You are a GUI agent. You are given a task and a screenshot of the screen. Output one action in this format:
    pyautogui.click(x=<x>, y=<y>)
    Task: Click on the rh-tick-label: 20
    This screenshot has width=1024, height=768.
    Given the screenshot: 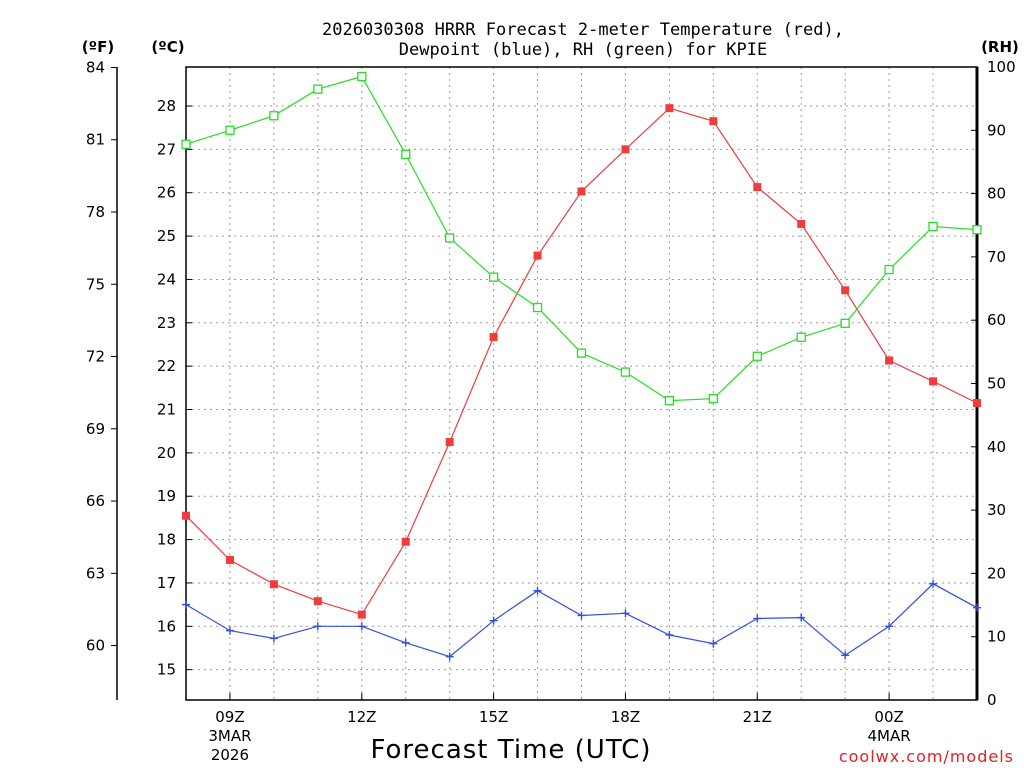 What is the action you would take?
    pyautogui.click(x=996, y=573)
    